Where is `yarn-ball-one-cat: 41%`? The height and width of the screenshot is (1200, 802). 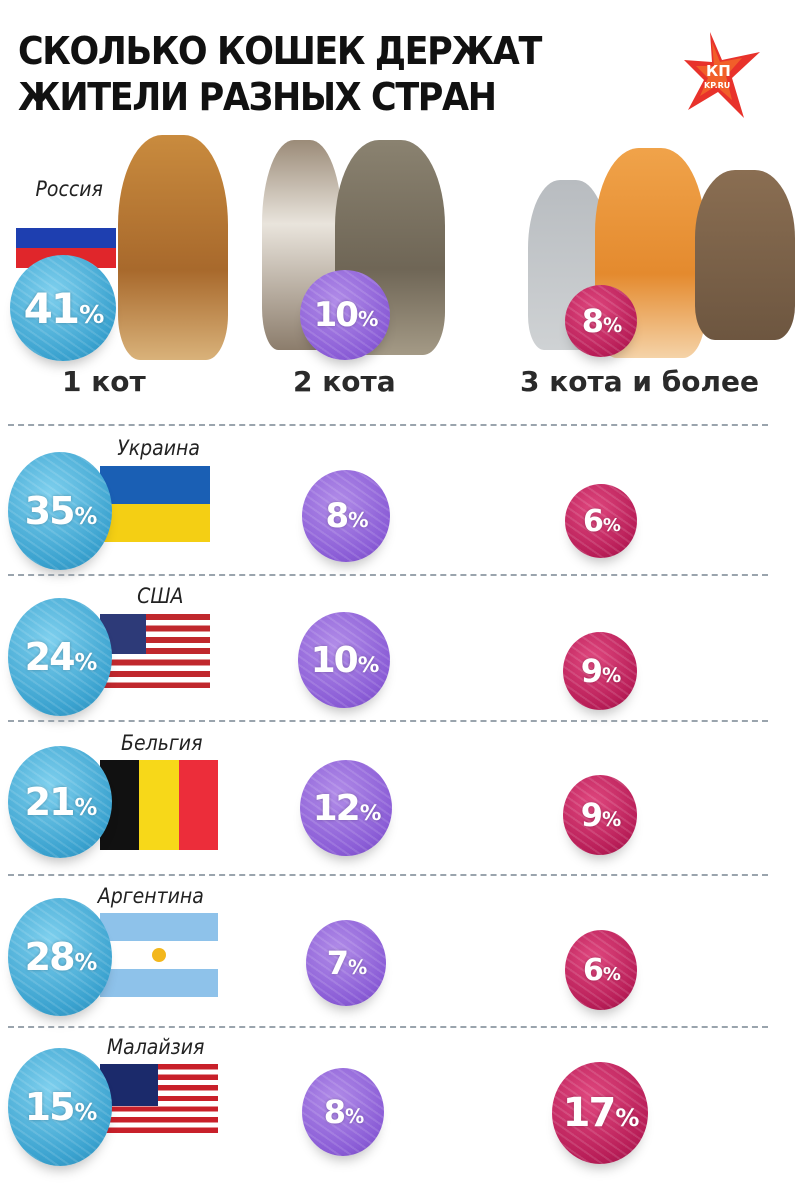
yarn-ball-one-cat: 41% is located at coordinates (63, 308).